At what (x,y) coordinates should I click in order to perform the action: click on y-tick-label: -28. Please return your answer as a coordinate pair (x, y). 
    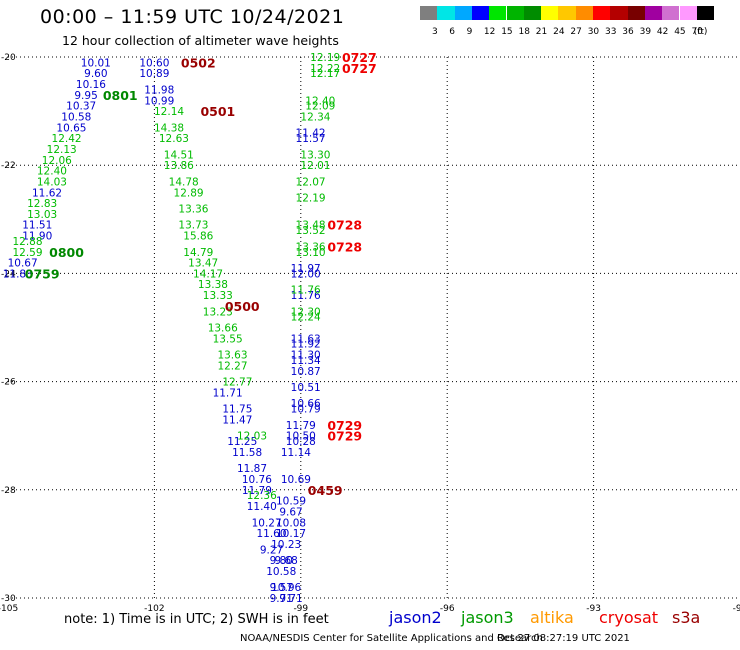
    Looking at the image, I should click on (8, 491).